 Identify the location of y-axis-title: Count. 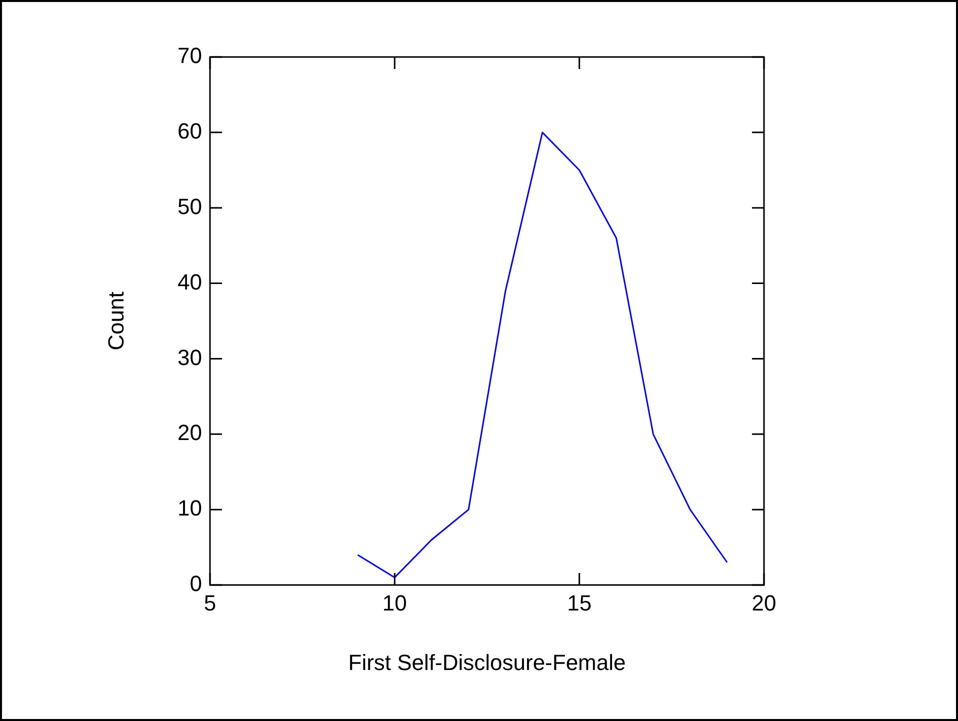
(115, 321).